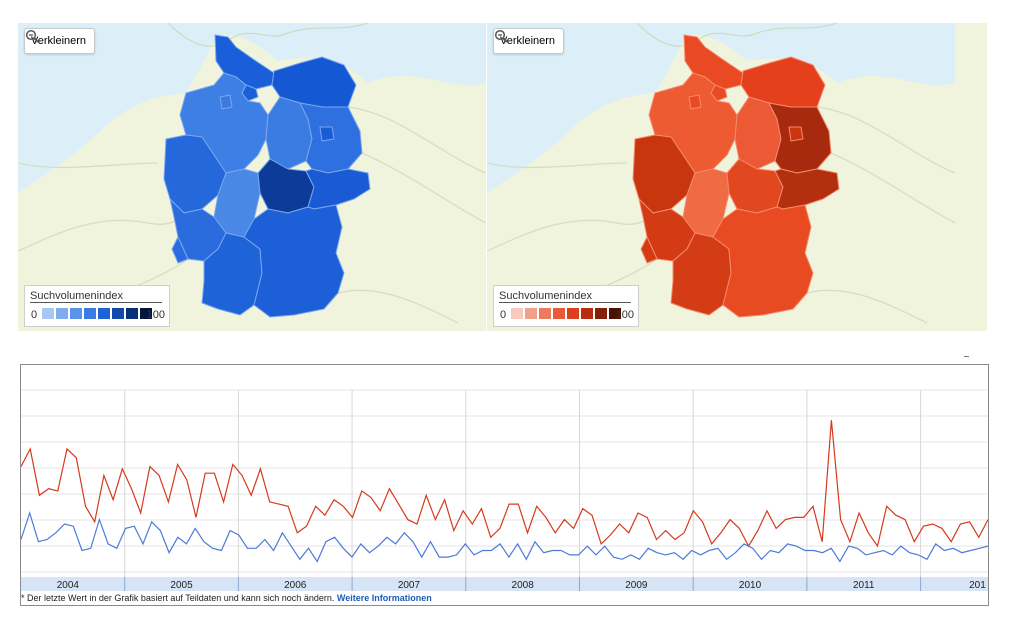 This screenshot has height=641, width=1020. What do you see at coordinates (504, 584) in the screenshot?
I see `time-axis-strip` at bounding box center [504, 584].